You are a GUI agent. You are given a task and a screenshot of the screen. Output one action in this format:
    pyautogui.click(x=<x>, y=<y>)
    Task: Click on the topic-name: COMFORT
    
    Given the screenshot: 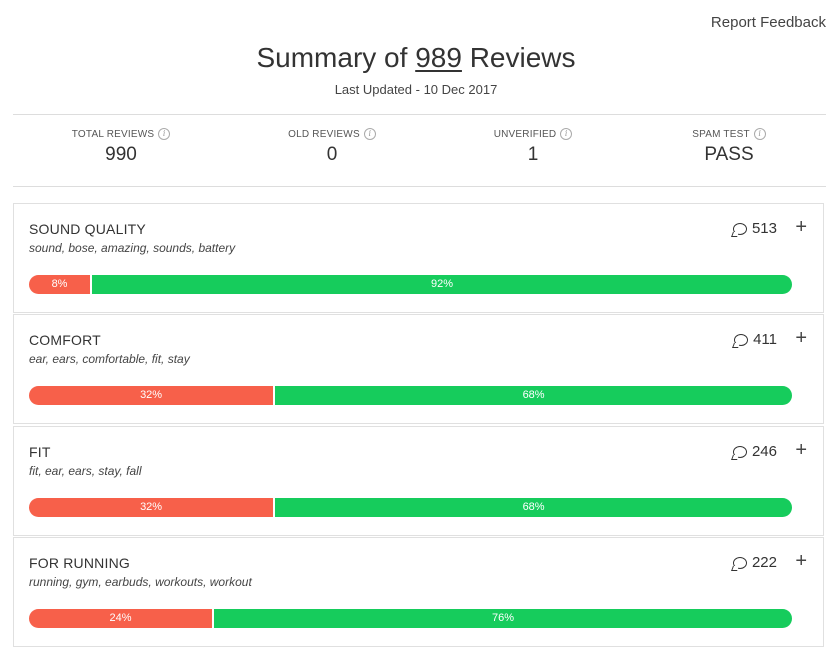 What is the action you would take?
    pyautogui.click(x=65, y=340)
    